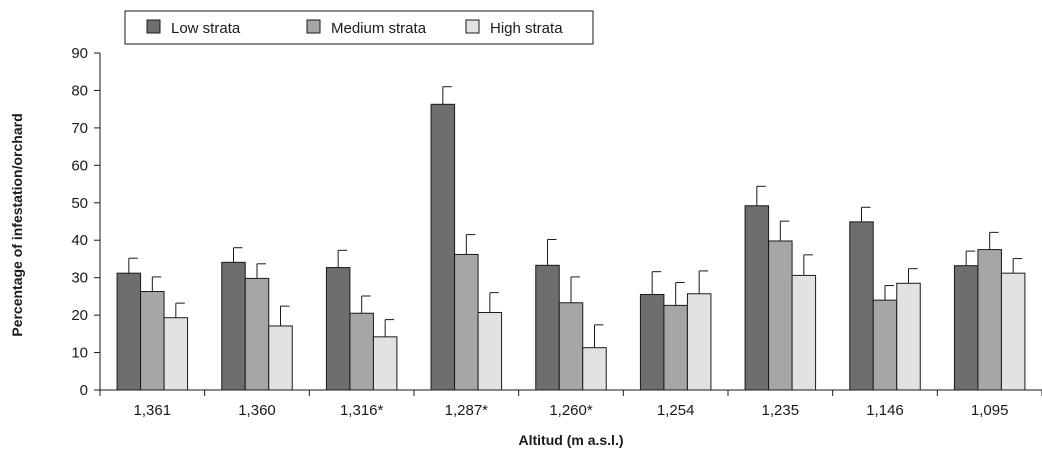 The image size is (1042, 453). Describe the element at coordinates (467, 410) in the screenshot. I see `x-tick-label: 1,287*` at that location.